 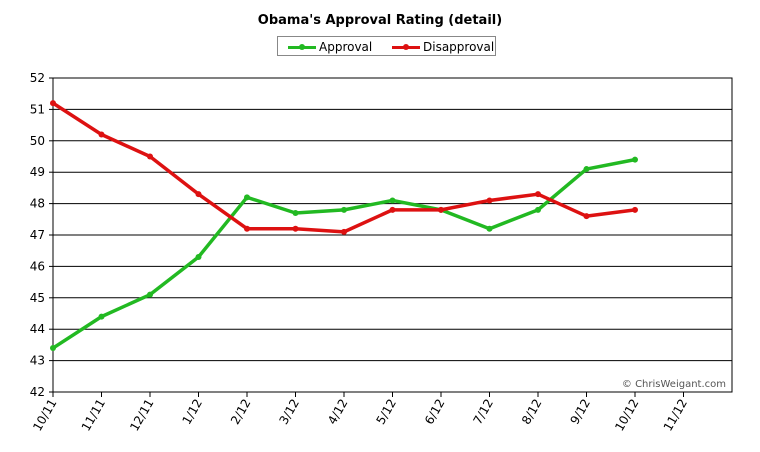 What do you see at coordinates (37, 361) in the screenshot?
I see `y-tick-label: 43` at bounding box center [37, 361].